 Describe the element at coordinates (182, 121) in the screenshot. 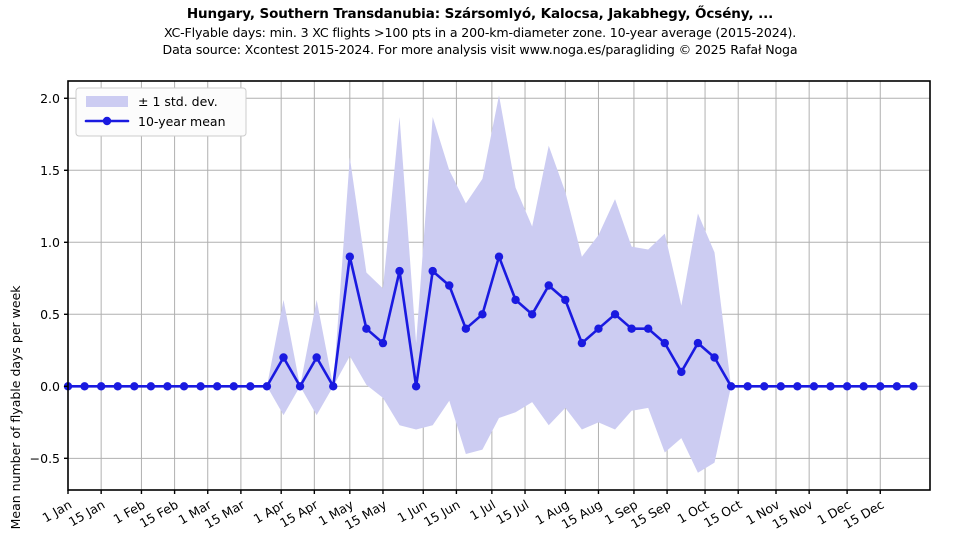

I see `legend-label-mean: 10-year mean` at that location.